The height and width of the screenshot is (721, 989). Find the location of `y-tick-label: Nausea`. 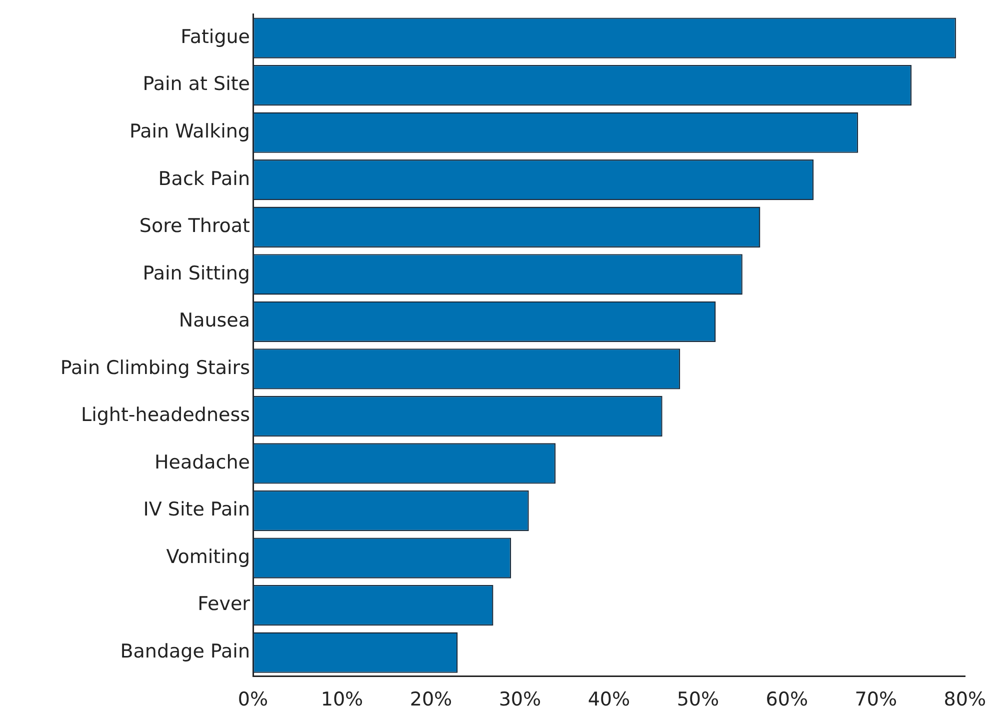

y-tick-label: Nausea is located at coordinates (214, 321).